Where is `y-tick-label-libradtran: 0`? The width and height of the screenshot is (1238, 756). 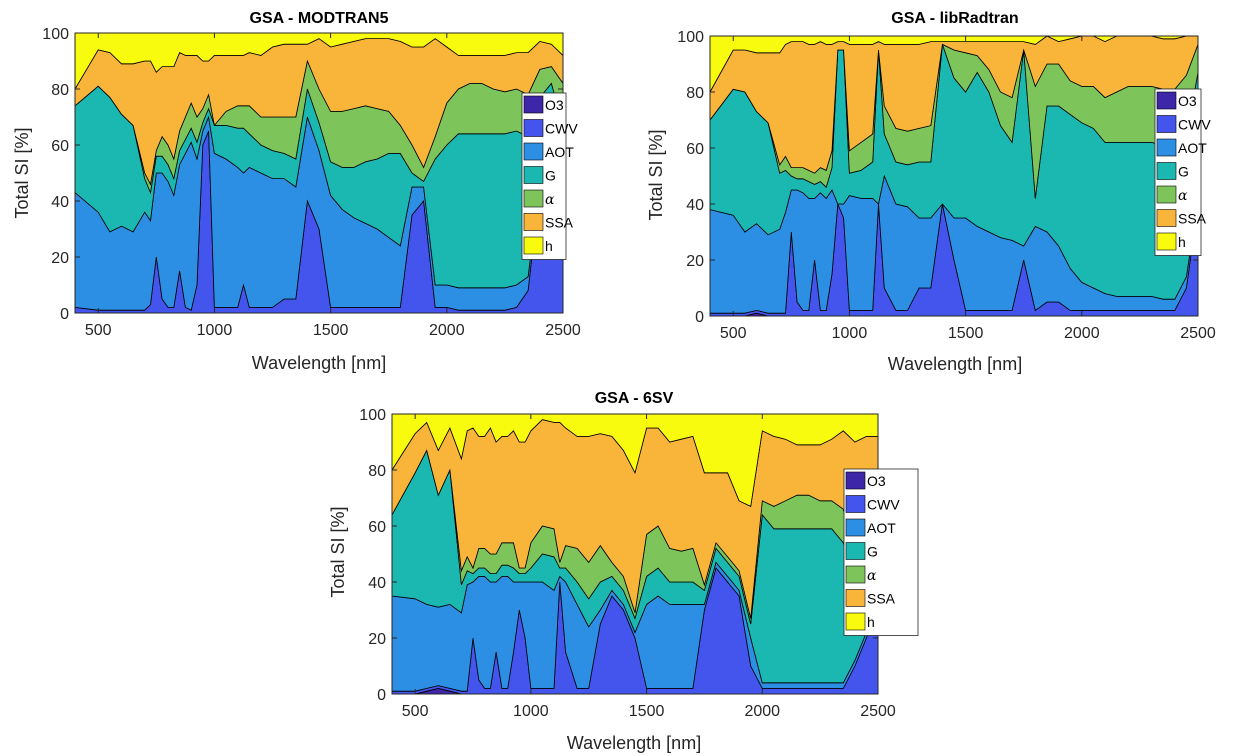 y-tick-label-libradtran: 0 is located at coordinates (699, 317).